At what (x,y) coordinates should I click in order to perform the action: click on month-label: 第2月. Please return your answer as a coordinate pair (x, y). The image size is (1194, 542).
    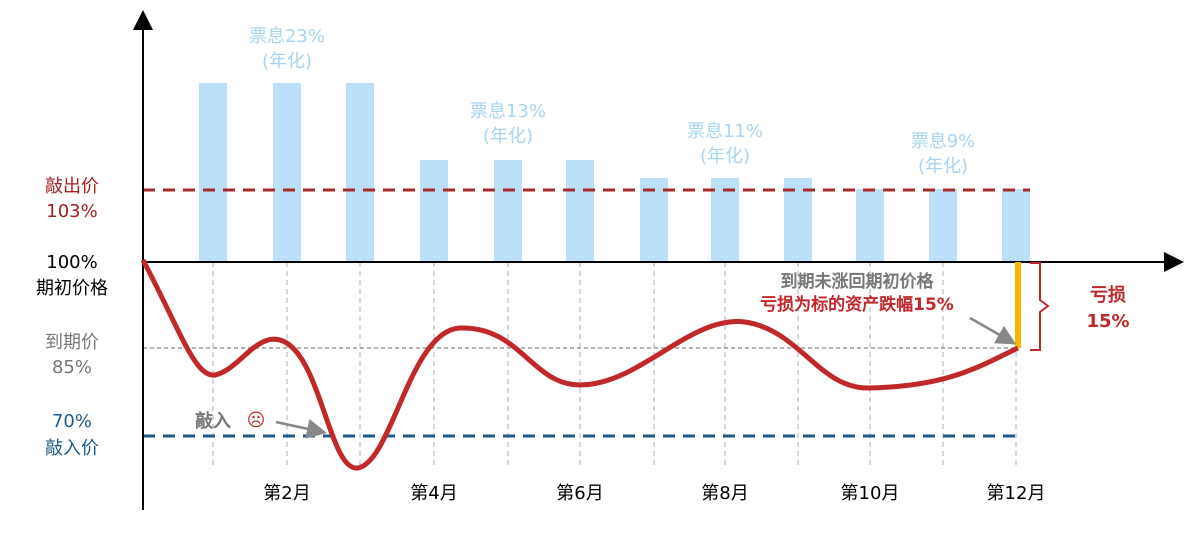
    Looking at the image, I should click on (286, 493).